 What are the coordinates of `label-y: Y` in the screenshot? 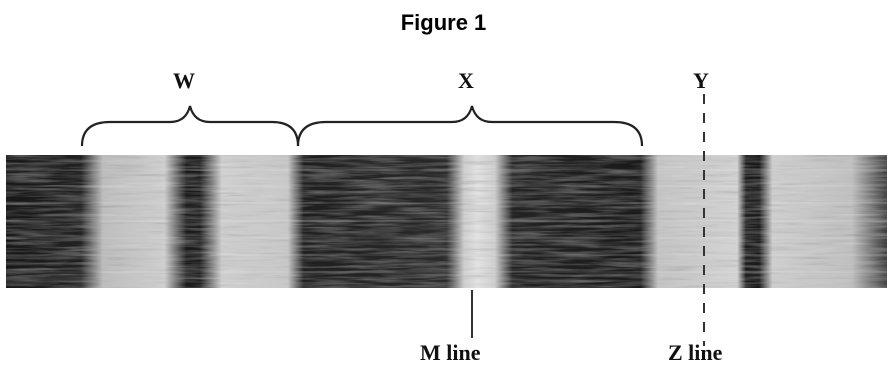 It's located at (701, 80).